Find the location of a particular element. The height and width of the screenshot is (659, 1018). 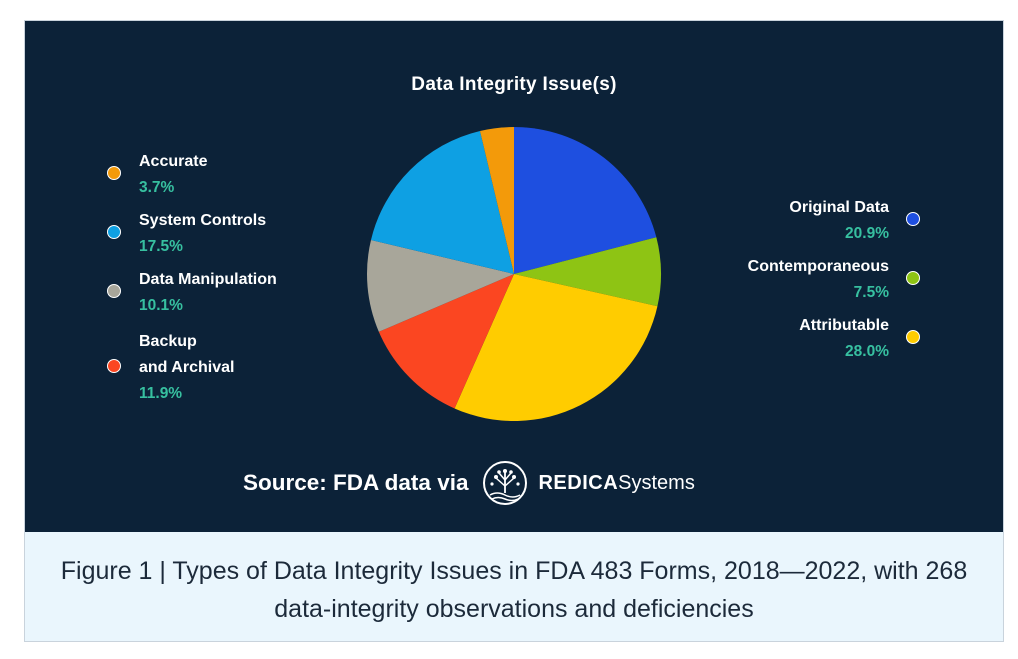

logo-bold: REDICA is located at coordinates (578, 482).